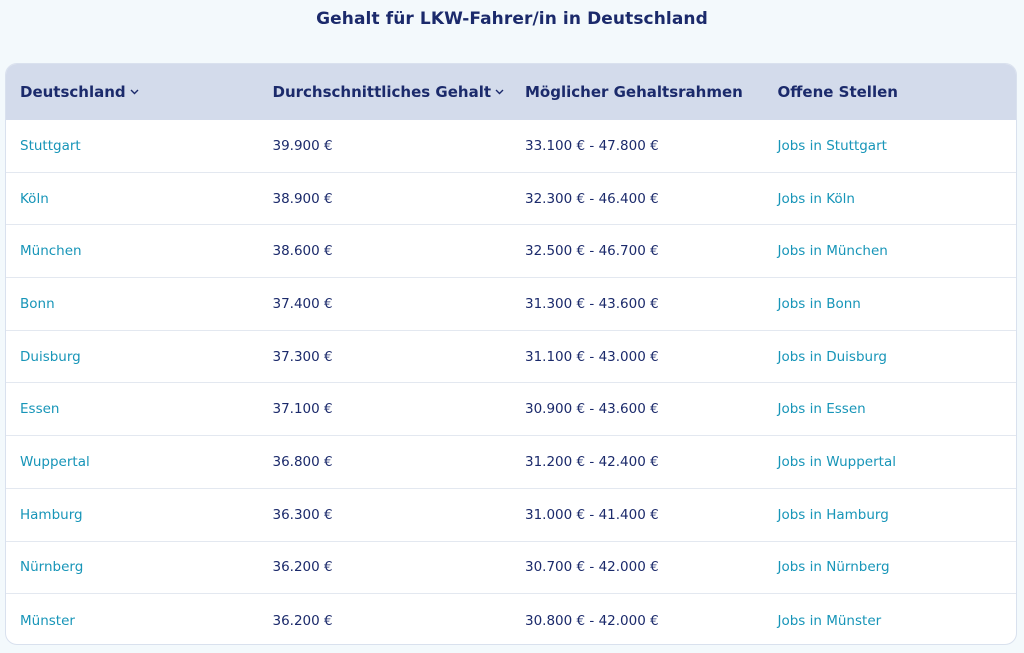  Describe the element at coordinates (634, 91) in the screenshot. I see `column-header-range-label: Möglicher Gehaltsrahmen` at that location.